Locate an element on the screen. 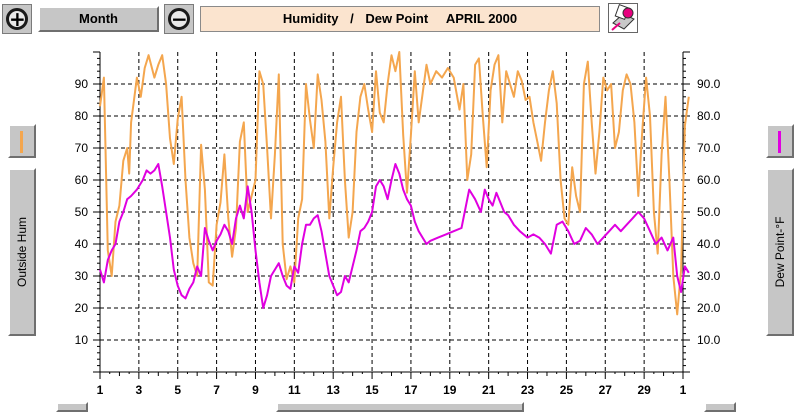 The image size is (800, 412). x-axis-tick-label: 15 is located at coordinates (372, 390).